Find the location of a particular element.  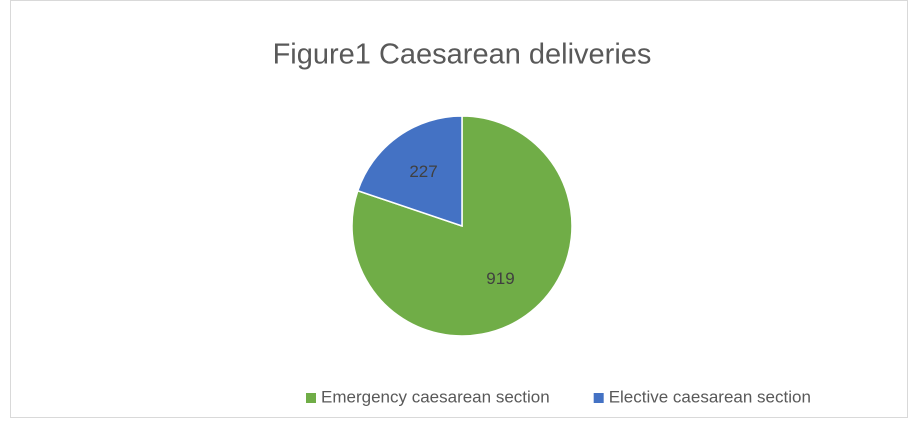

chart-title: Figure1 Caesarean deliveries is located at coordinates (462, 55).